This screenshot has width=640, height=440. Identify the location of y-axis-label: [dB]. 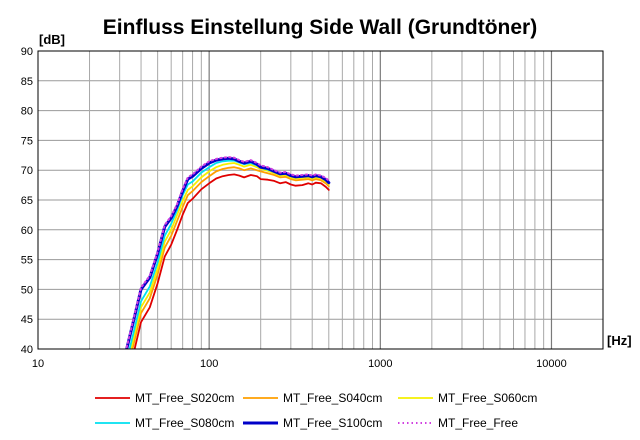
(52, 39).